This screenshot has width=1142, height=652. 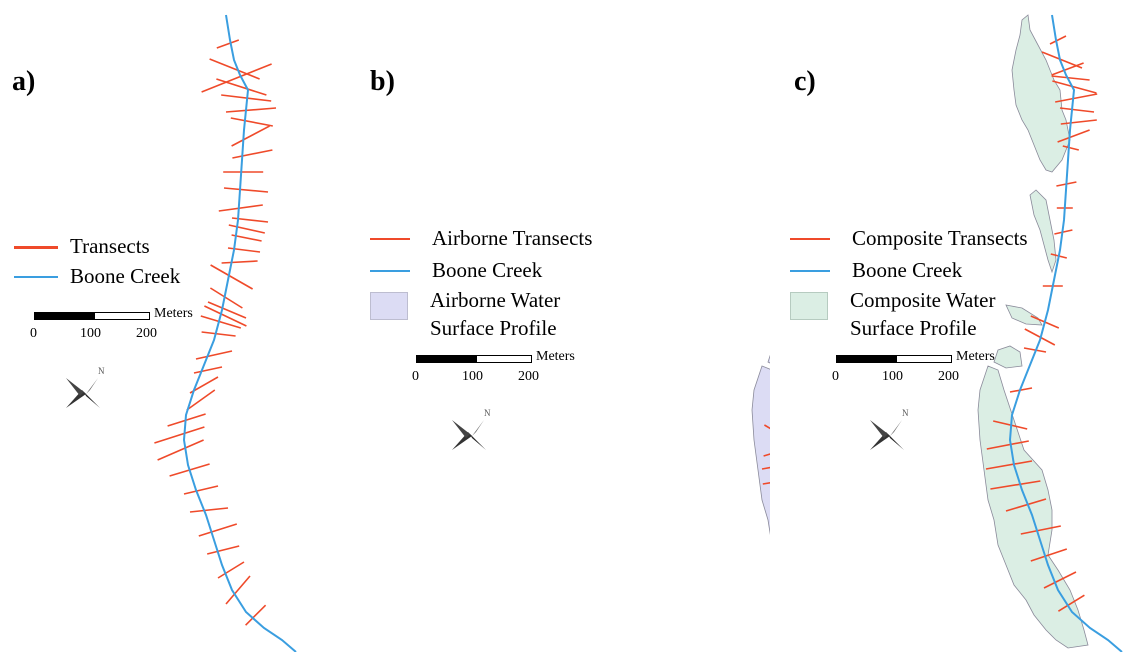 I want to click on map-a, so click(x=225, y=333).